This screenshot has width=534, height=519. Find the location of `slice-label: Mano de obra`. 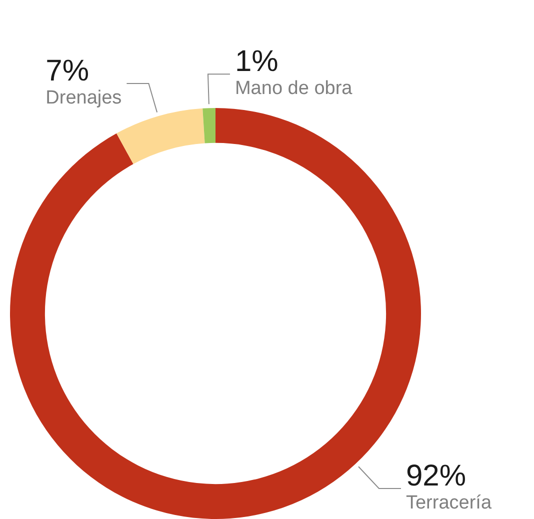

slice-label: Mano de obra is located at coordinates (293, 89).